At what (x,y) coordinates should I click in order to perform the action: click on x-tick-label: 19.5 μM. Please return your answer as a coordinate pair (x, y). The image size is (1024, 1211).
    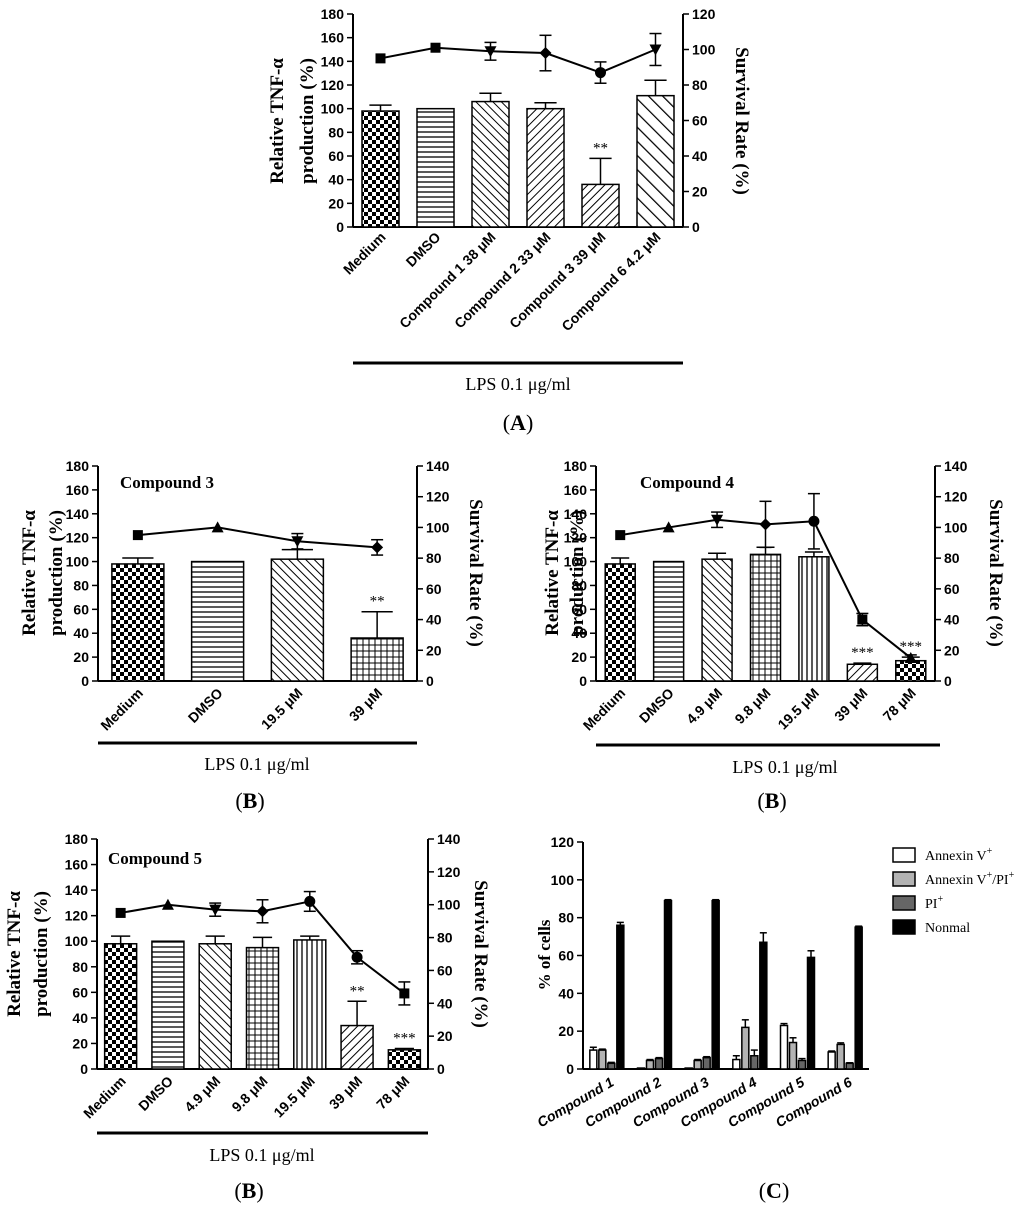
    Looking at the image, I should click on (294, 1097).